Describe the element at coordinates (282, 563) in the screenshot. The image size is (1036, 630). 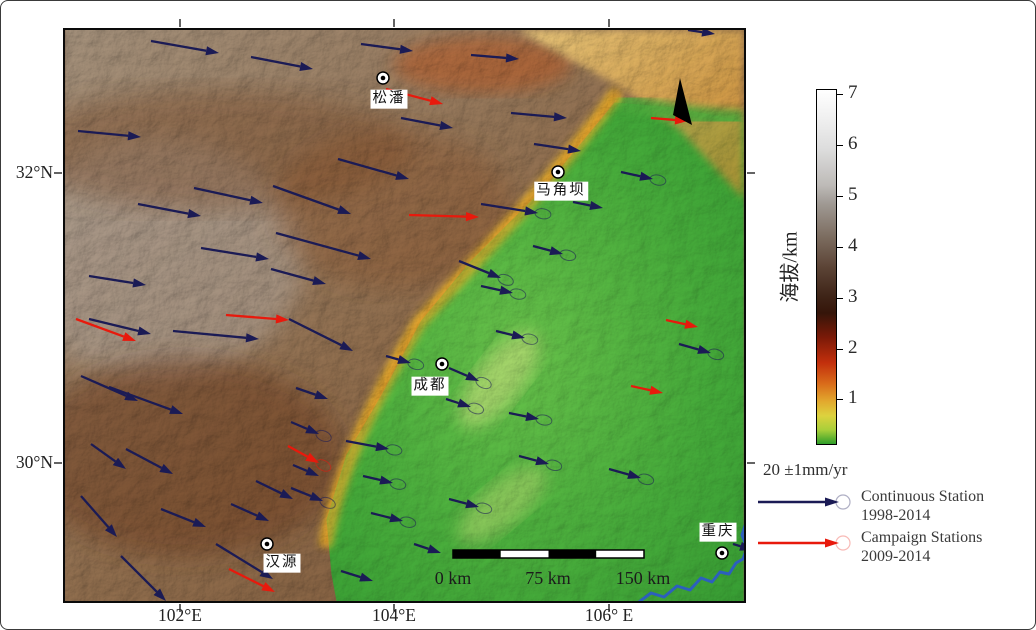
I see `city-label: 汉源` at that location.